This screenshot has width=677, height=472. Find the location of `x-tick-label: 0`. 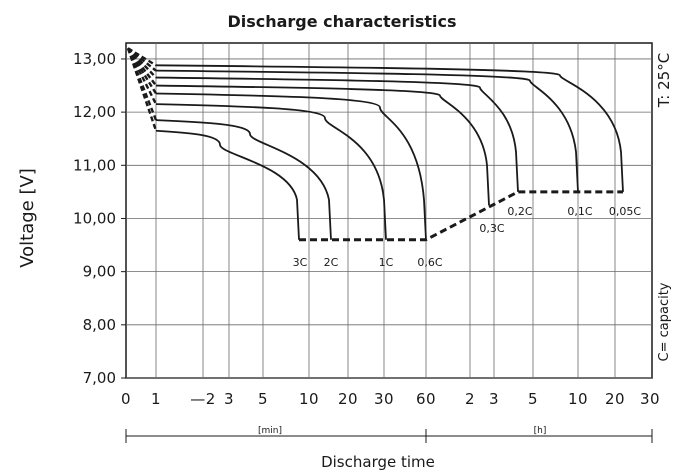

x-tick-label: 0 is located at coordinates (126, 399).